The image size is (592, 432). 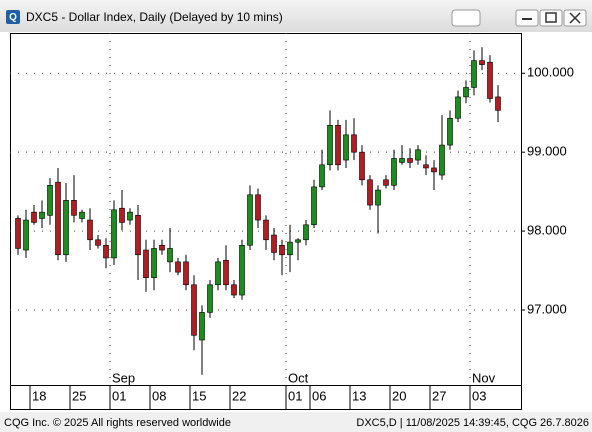 I want to click on x-tick-label: 20, so click(x=399, y=395).